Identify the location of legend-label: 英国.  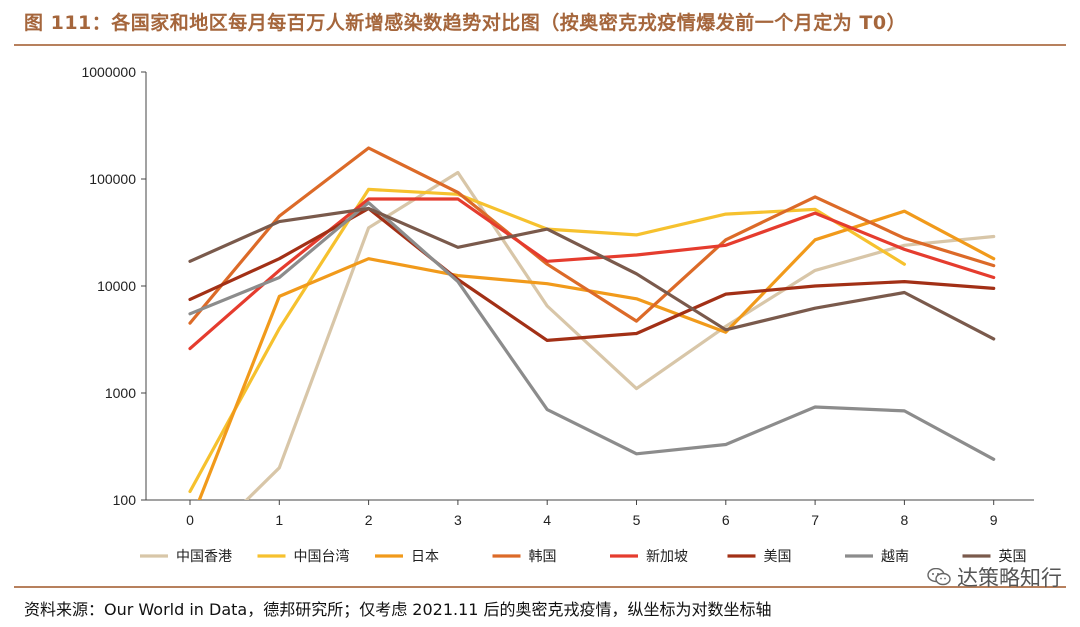
(1013, 556).